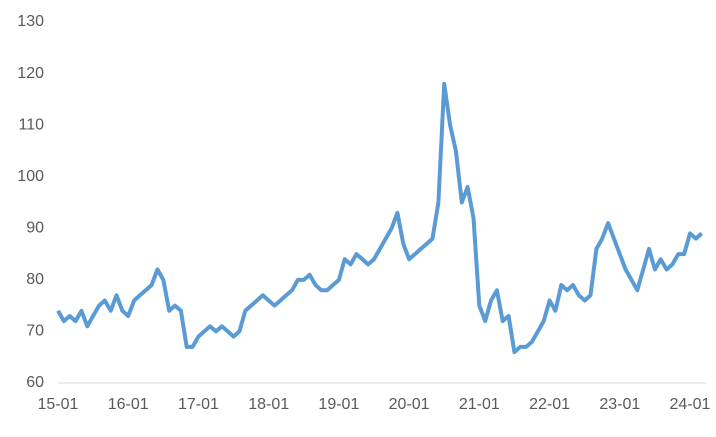 This screenshot has height=437, width=716. Describe the element at coordinates (198, 404) in the screenshot. I see `x-tick-label: 17-01` at that location.